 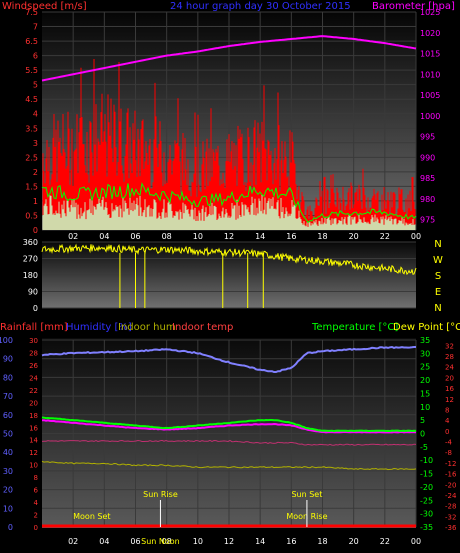 I want to click on dewpoint-y-tick: -8, so click(x=448, y=453).